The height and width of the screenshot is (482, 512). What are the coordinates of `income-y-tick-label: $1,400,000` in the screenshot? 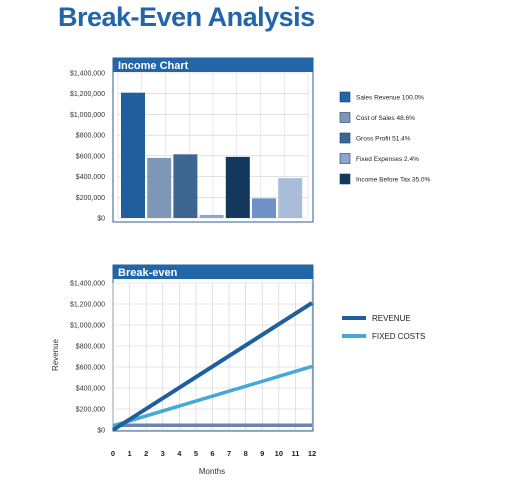 It's located at (87, 74).